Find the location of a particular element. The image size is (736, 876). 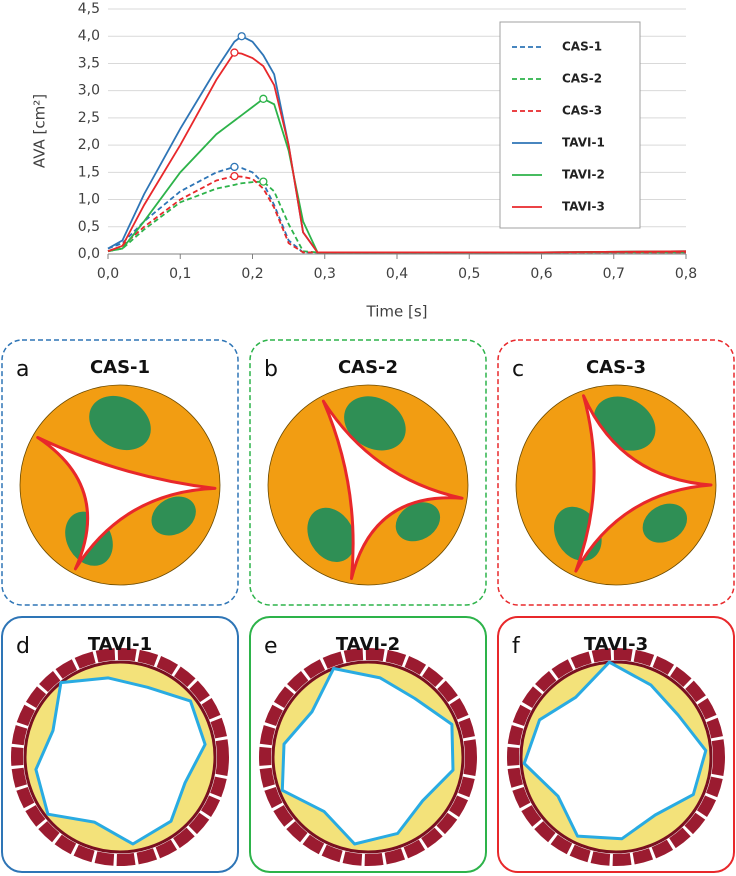

panel: a CAS-1 is located at coordinates (120, 472).